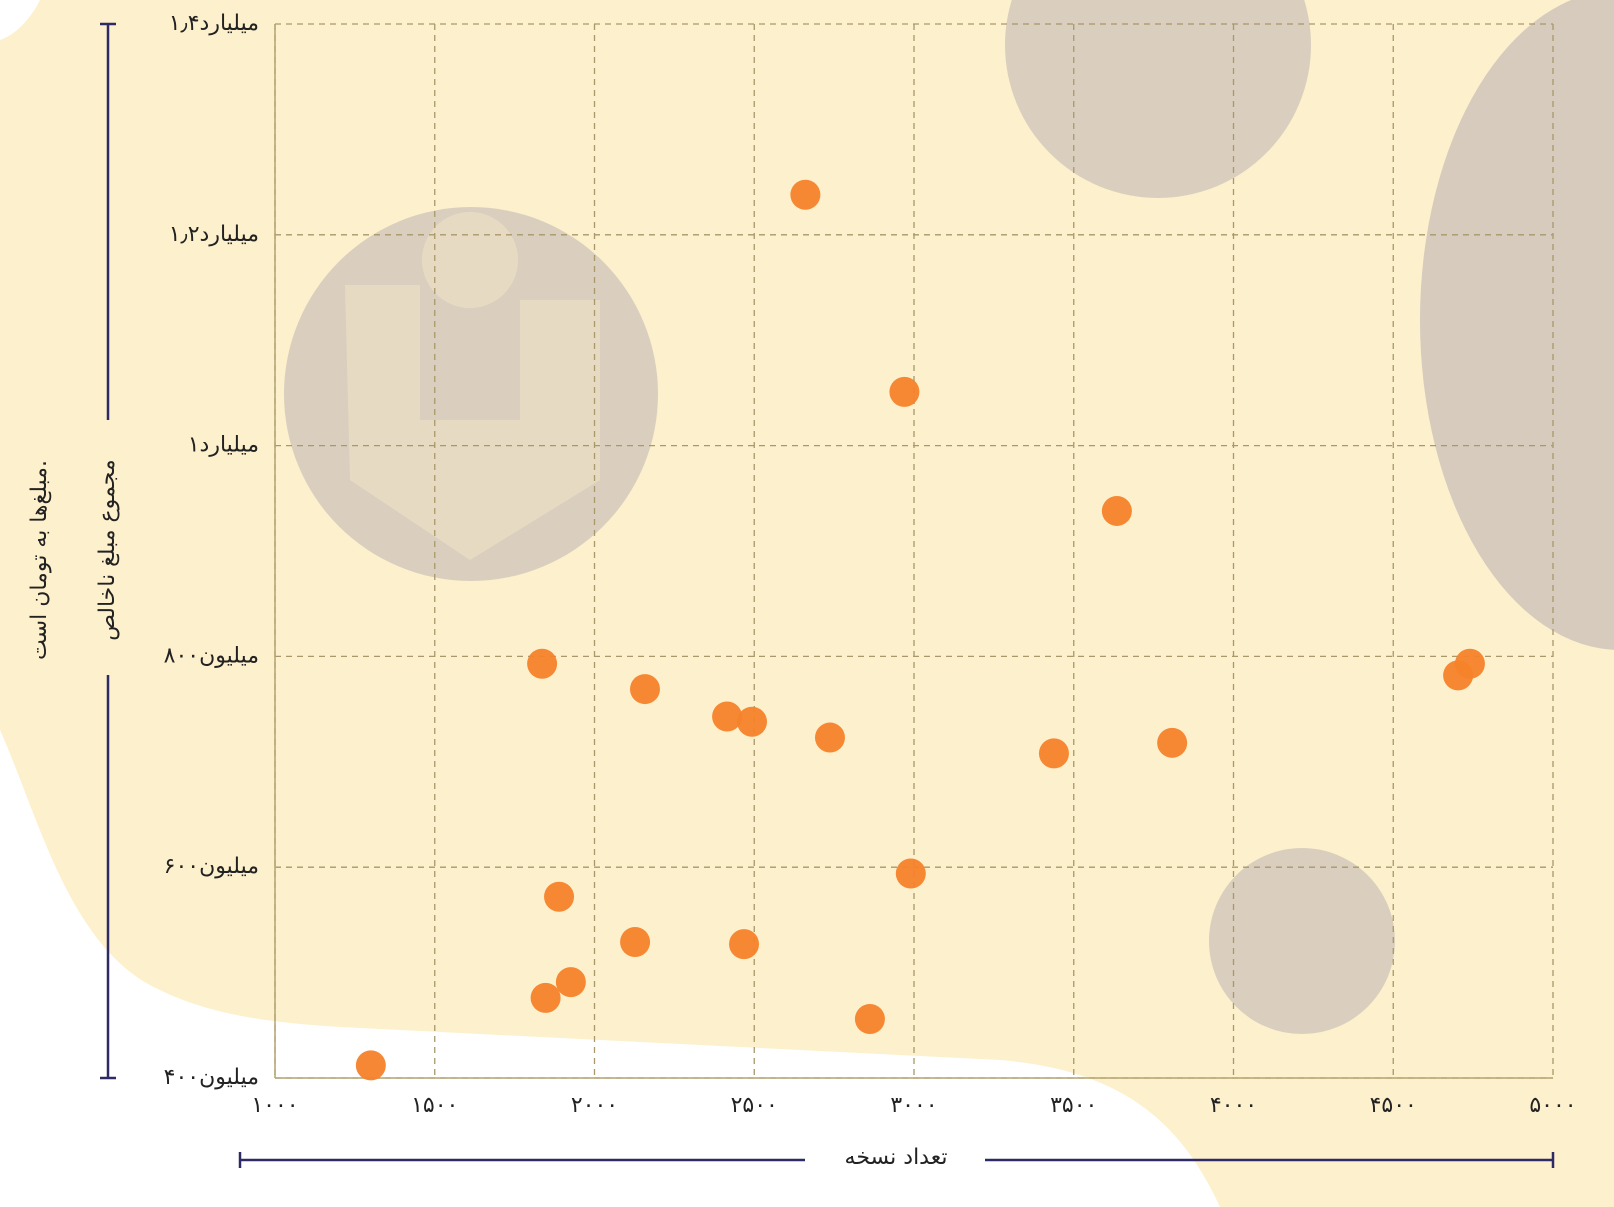  Describe the element at coordinates (1393, 1105) in the screenshot. I see `x-tick-label: ۴۵۰۰` at that location.